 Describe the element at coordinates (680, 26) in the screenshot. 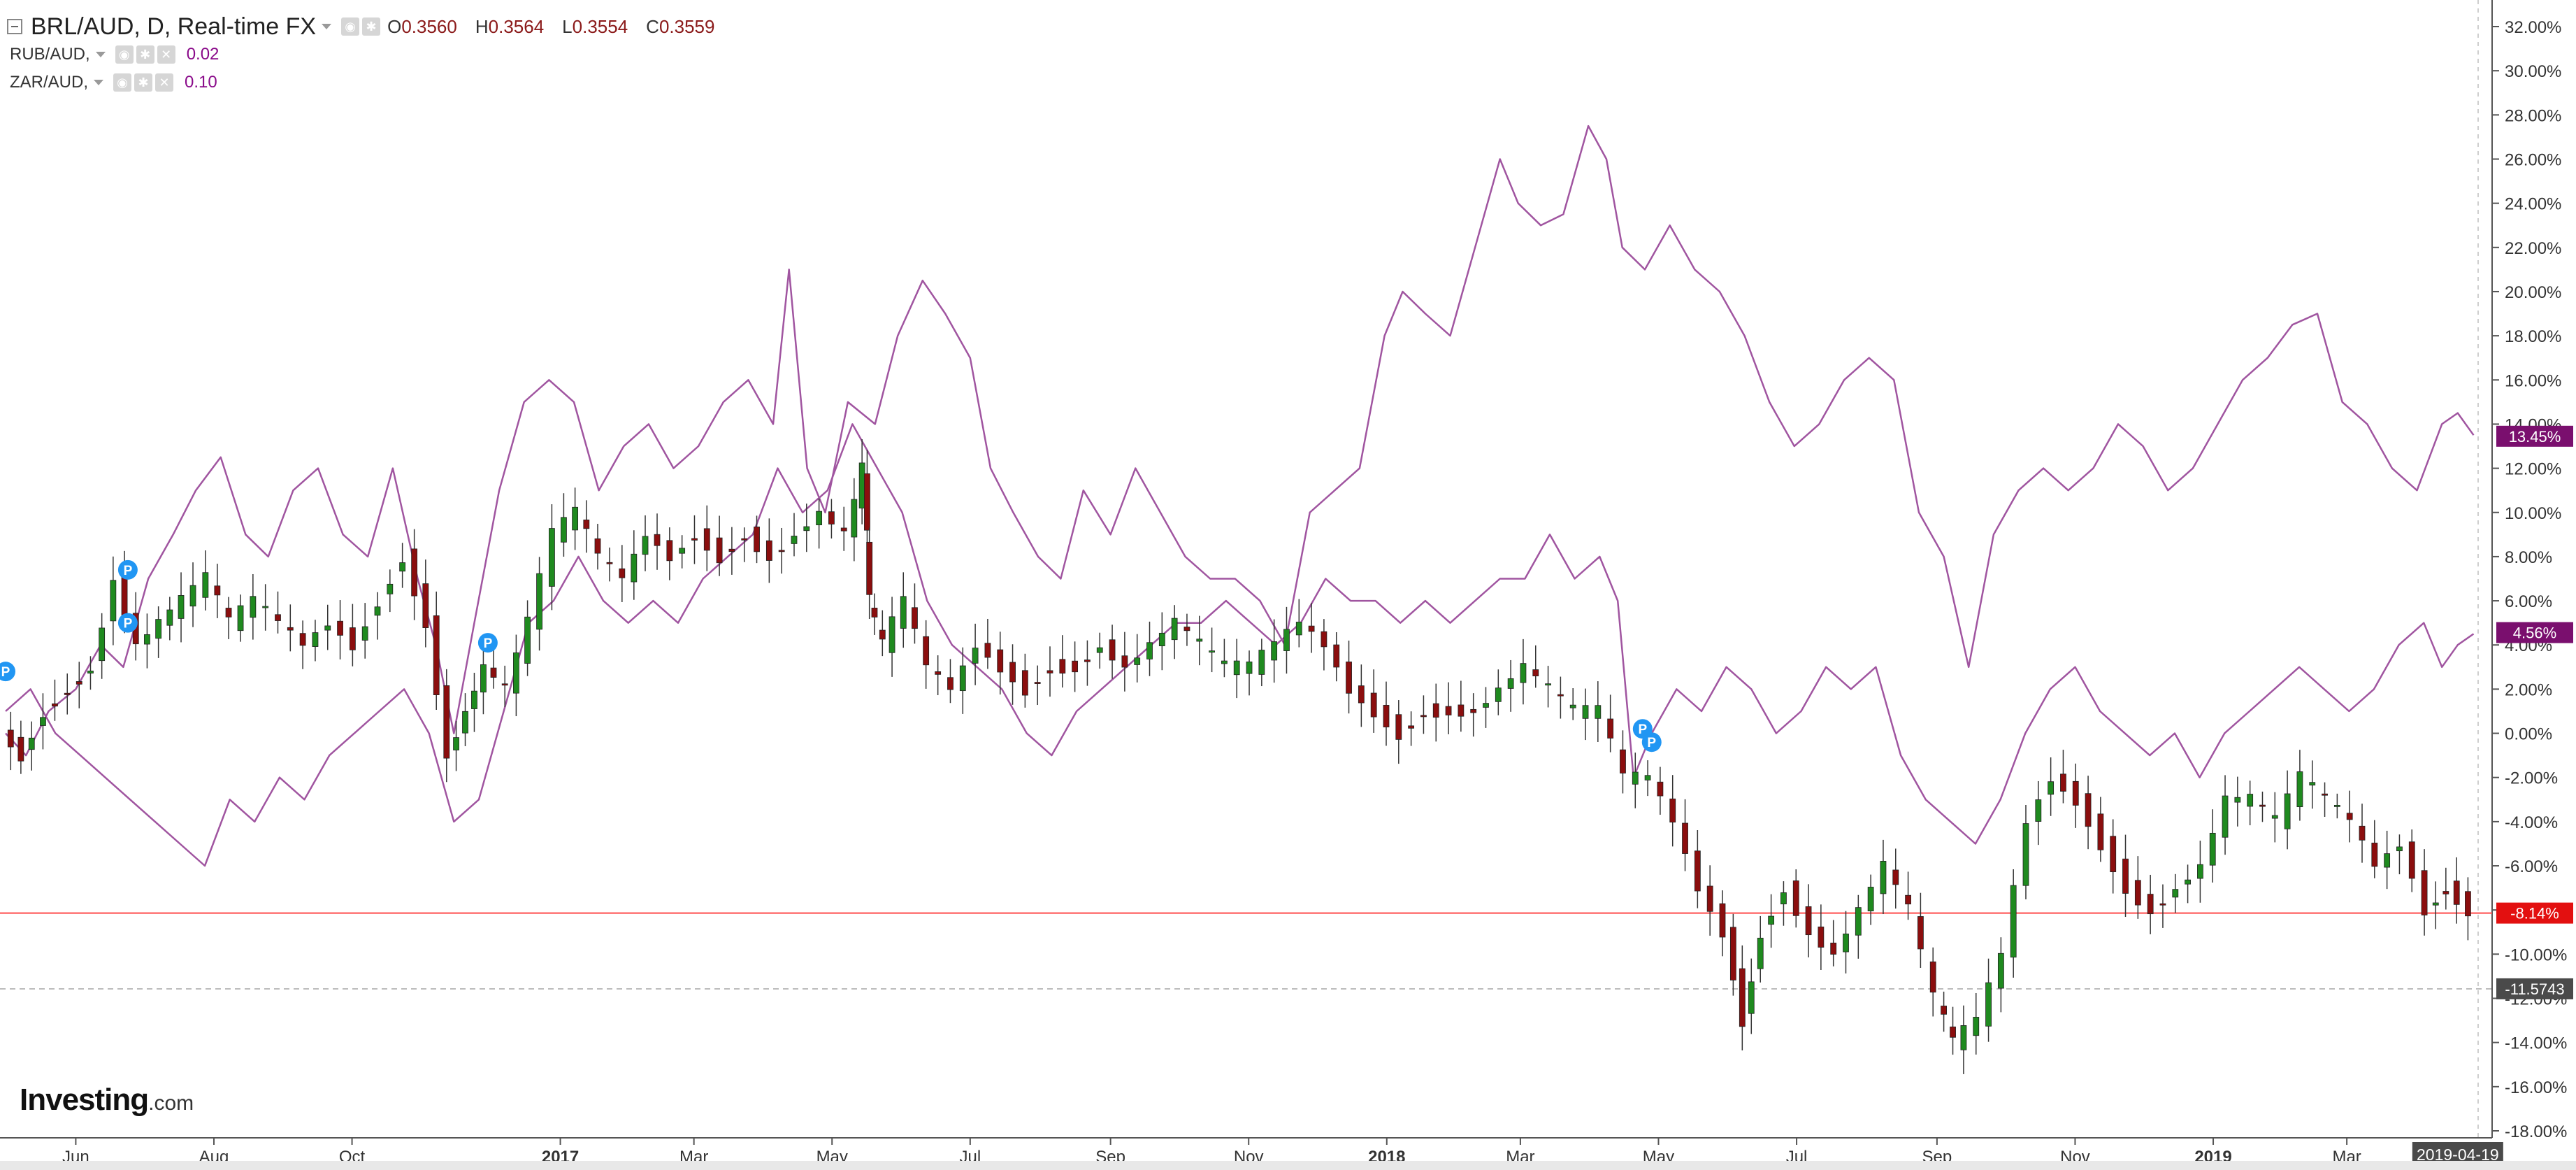

I see `ohlc-close: C0.3559` at that location.